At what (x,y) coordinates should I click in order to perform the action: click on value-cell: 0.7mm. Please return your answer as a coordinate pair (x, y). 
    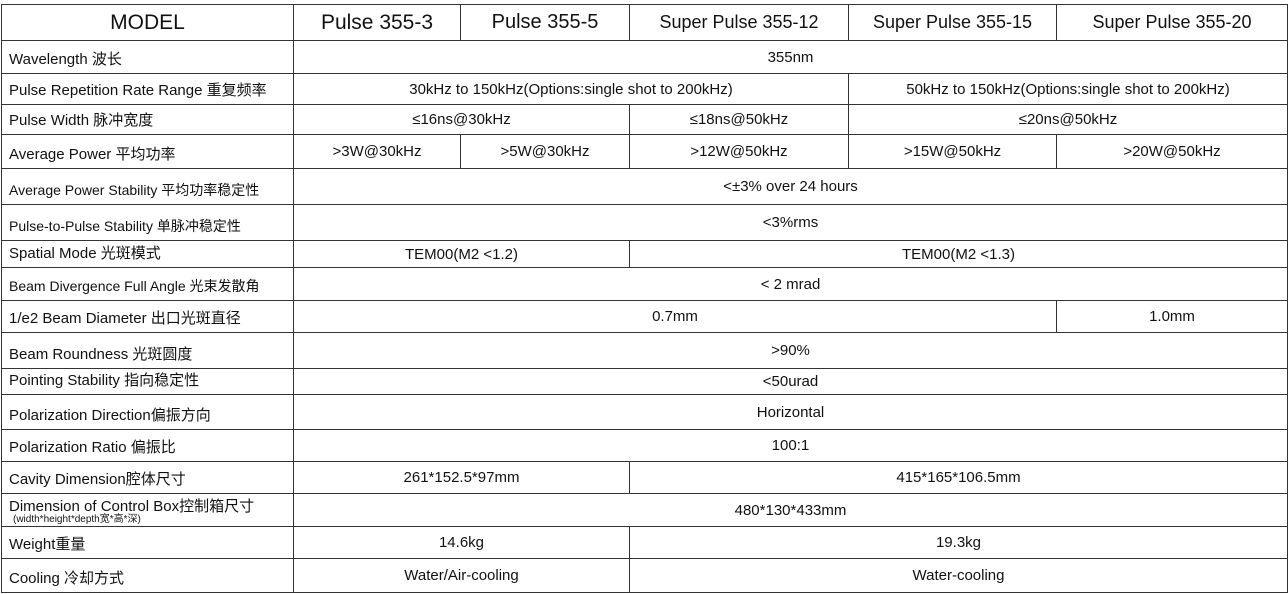
    Looking at the image, I should click on (675, 316).